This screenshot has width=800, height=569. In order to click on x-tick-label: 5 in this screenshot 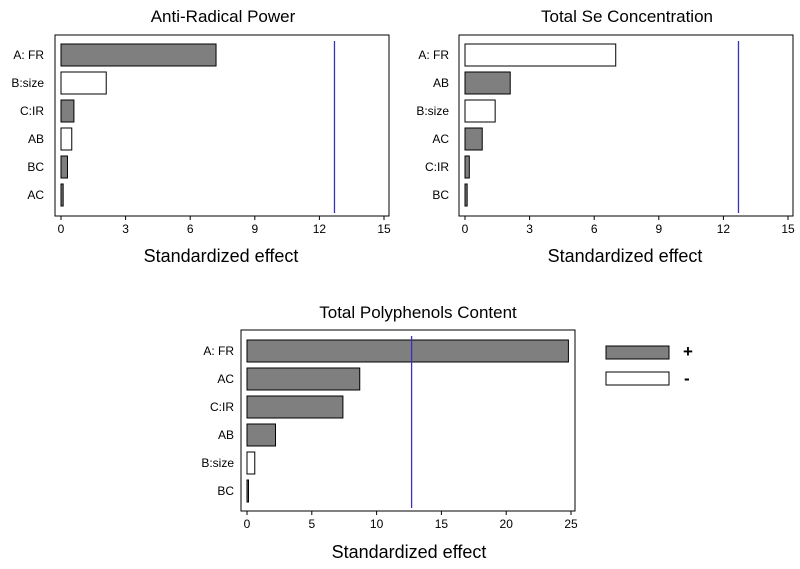, I will do `click(311, 524)`.